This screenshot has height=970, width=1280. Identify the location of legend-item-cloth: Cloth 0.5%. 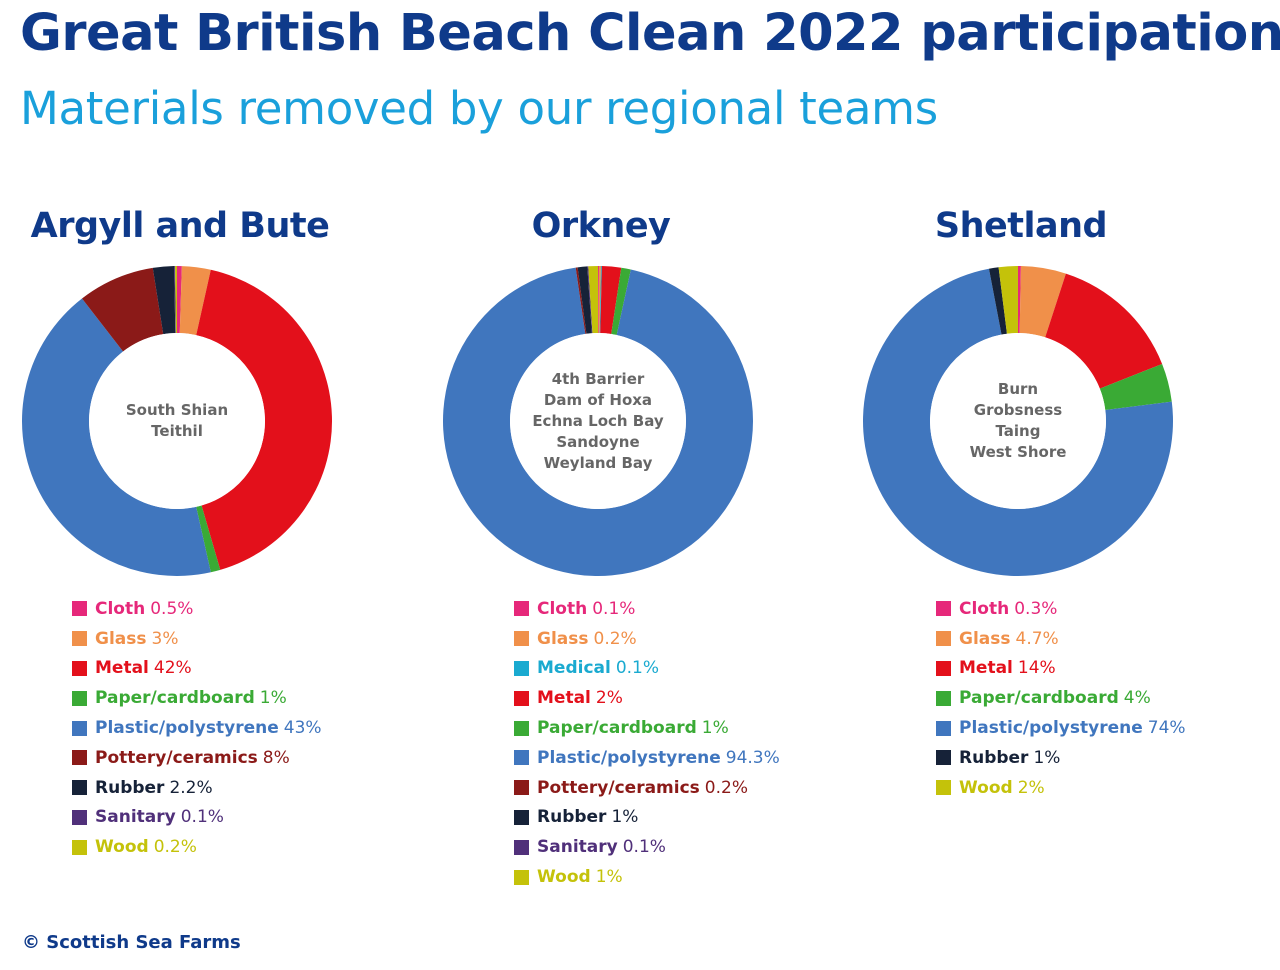
(197, 609).